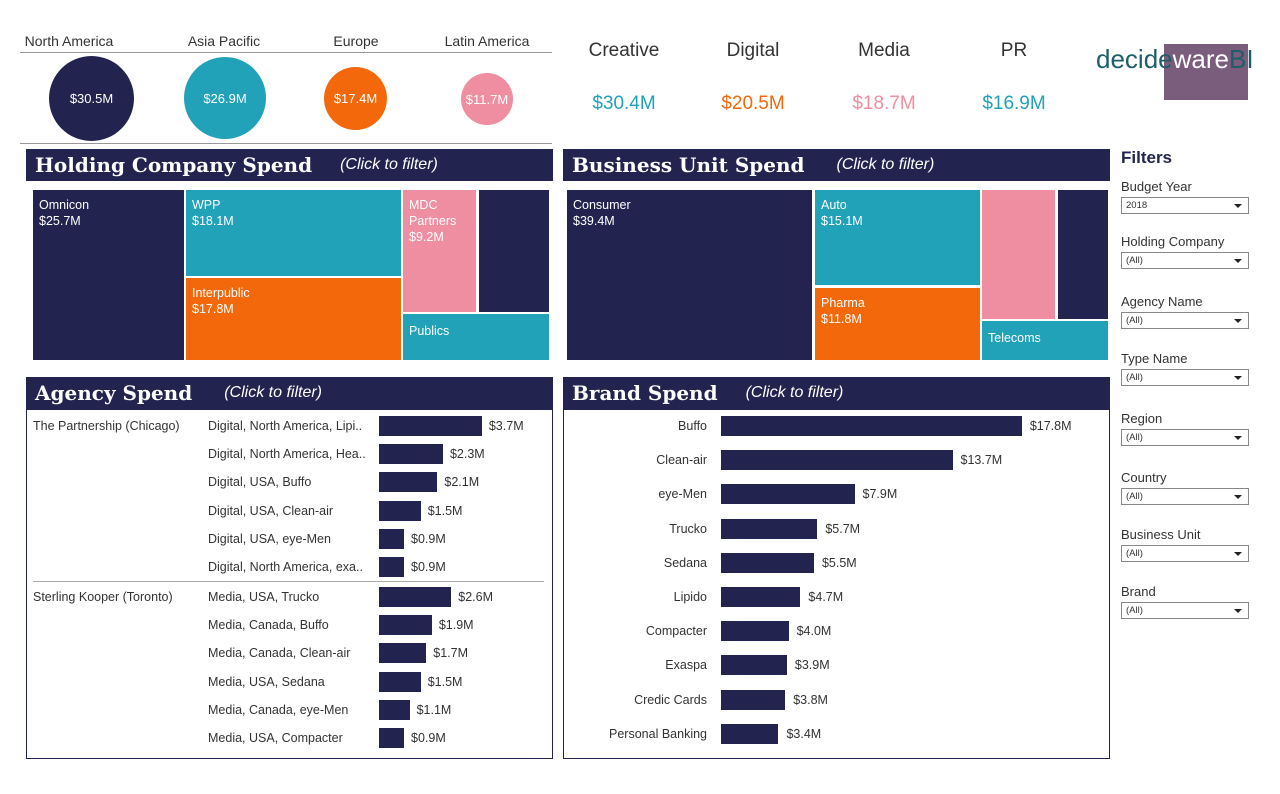  Describe the element at coordinates (670, 699) in the screenshot. I see `brand-label: Credic Cards` at that location.